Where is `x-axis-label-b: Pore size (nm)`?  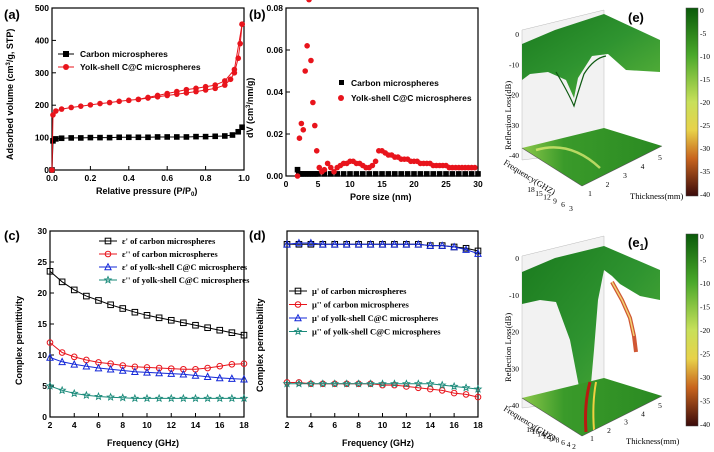 x-axis-label-b: Pore size (nm) is located at coordinates (381, 197).